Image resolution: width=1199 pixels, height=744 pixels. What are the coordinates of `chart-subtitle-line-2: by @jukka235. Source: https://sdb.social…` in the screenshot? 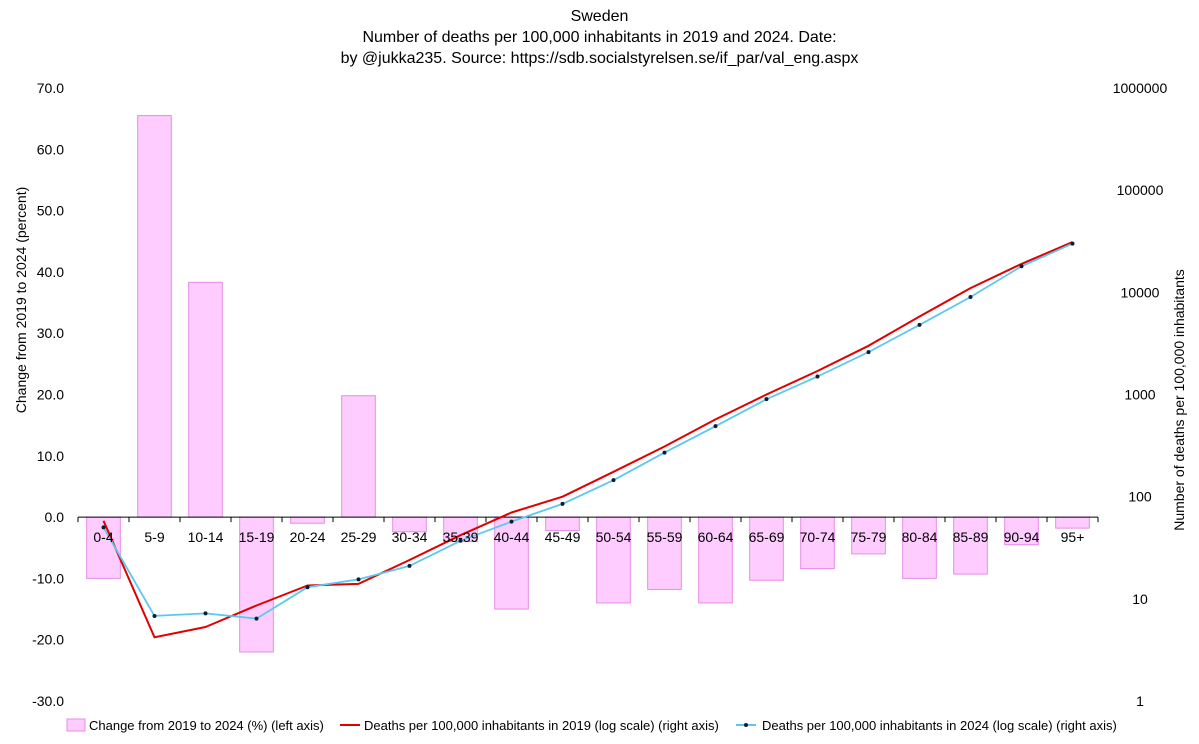 It's located at (599, 58).